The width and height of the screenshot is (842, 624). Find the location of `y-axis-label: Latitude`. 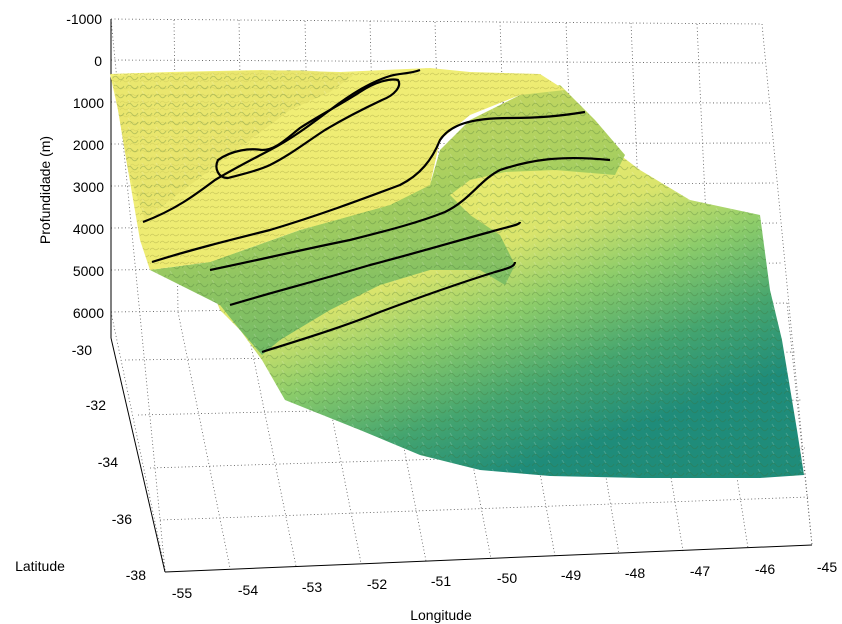

y-axis-label: Latitude is located at coordinates (40, 566).